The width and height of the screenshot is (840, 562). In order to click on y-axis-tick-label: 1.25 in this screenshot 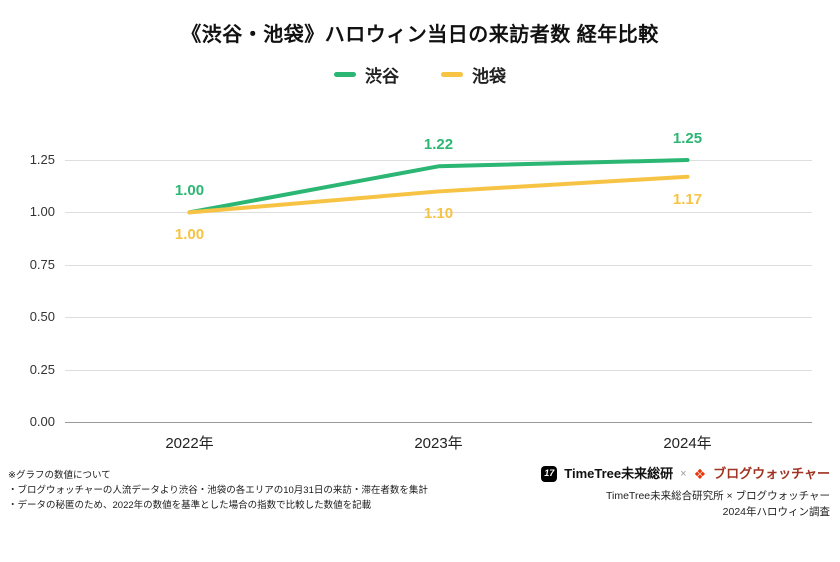, I will do `click(42, 159)`.